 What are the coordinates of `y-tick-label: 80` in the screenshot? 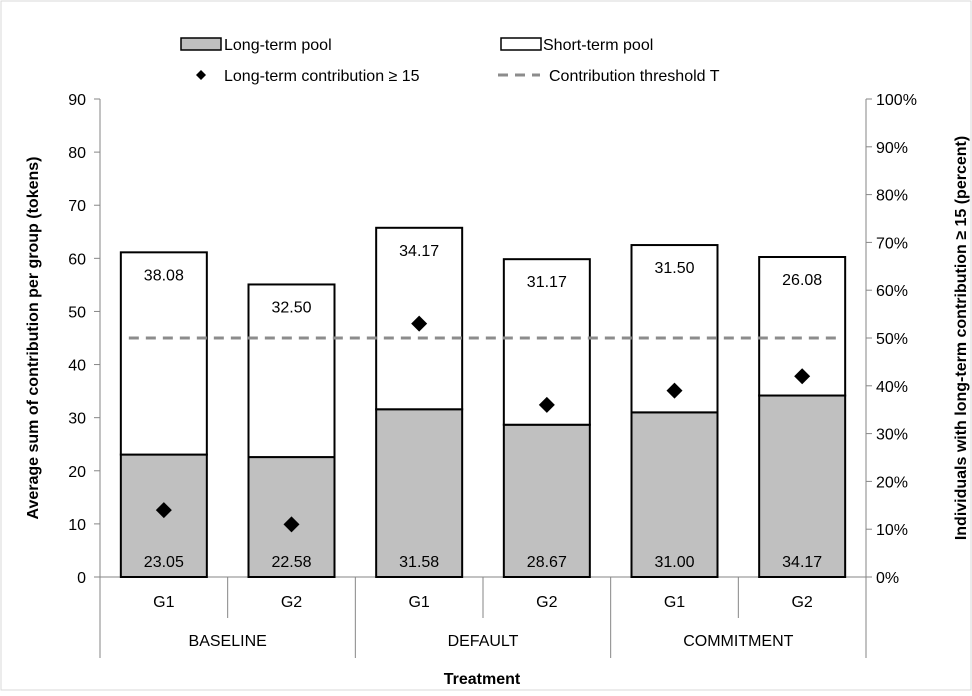 It's located at (77, 153).